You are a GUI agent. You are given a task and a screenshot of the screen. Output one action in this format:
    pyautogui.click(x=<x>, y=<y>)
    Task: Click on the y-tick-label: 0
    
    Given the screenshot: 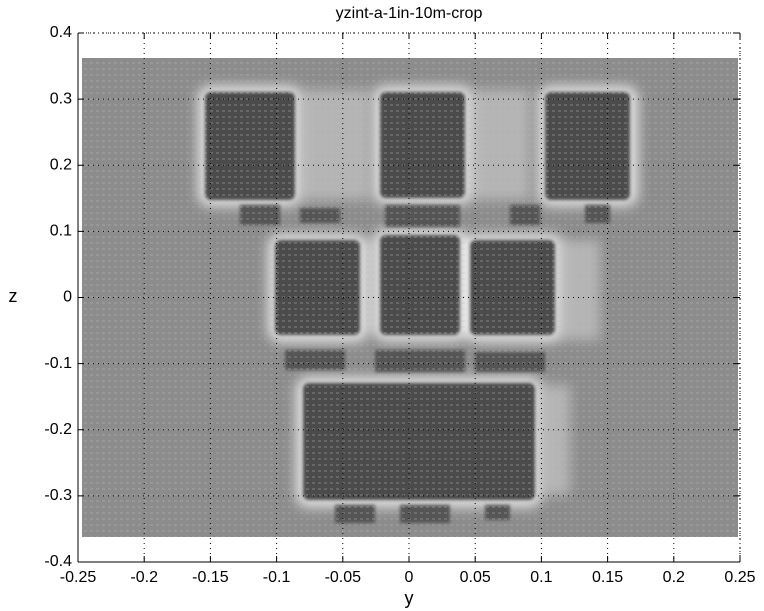 What is the action you would take?
    pyautogui.click(x=67, y=297)
    